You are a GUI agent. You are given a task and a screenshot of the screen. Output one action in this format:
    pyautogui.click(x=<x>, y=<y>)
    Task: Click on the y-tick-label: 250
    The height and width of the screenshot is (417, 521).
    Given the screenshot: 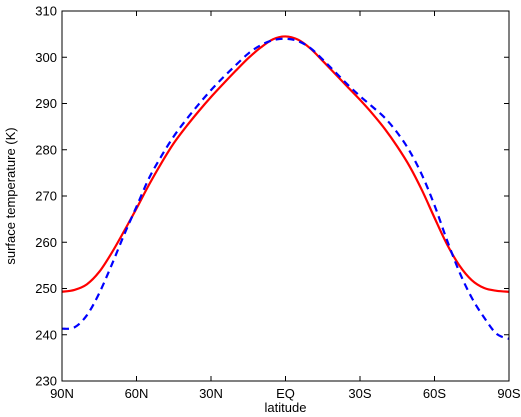 What is the action you would take?
    pyautogui.click(x=46, y=288)
    